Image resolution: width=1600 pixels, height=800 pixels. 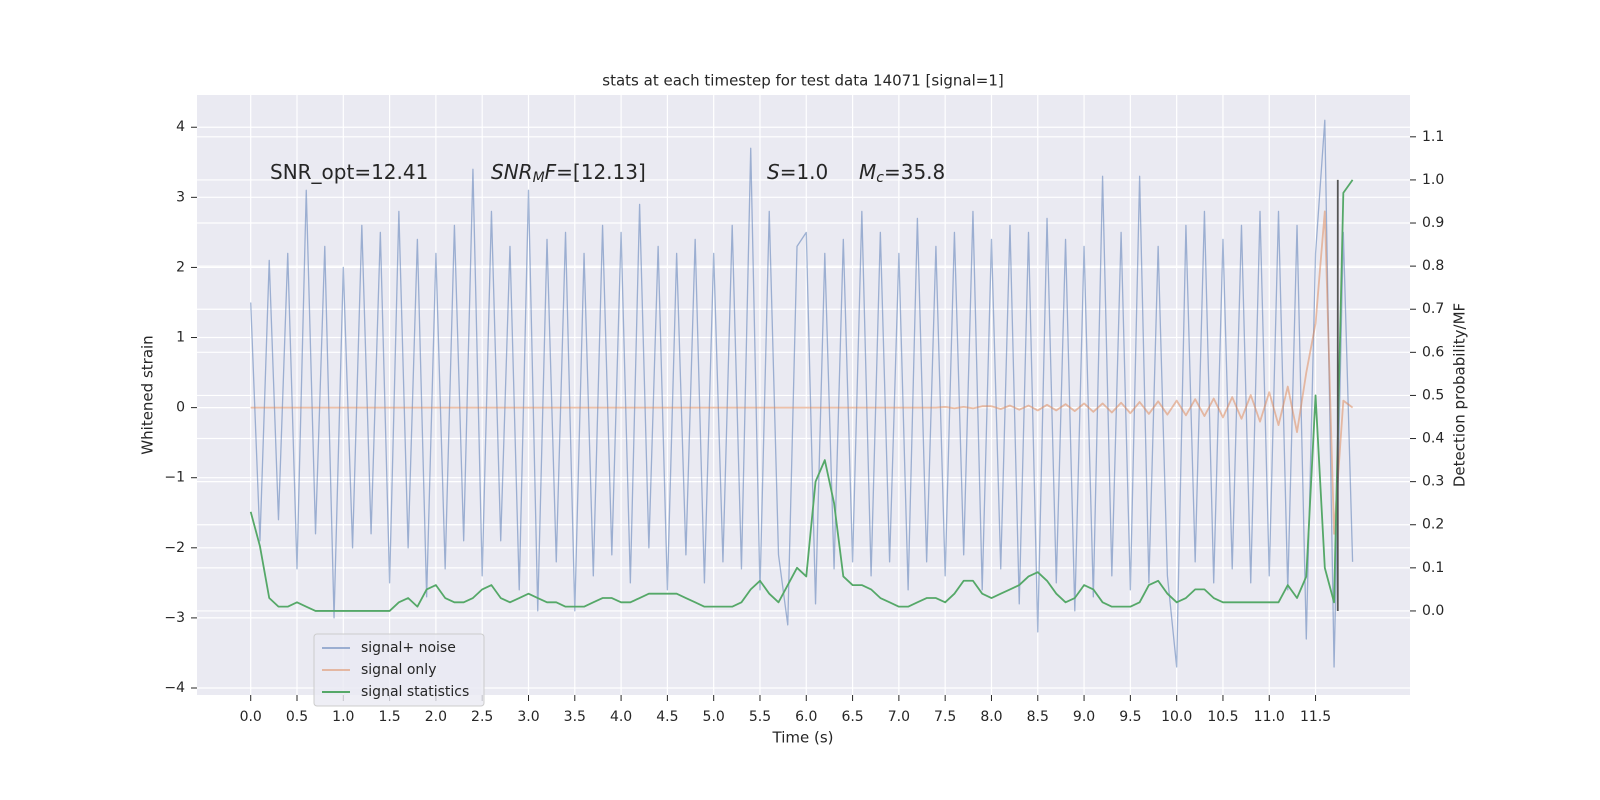 What do you see at coordinates (1433, 525) in the screenshot?
I see `y2-tick-label: 0.2` at bounding box center [1433, 525].